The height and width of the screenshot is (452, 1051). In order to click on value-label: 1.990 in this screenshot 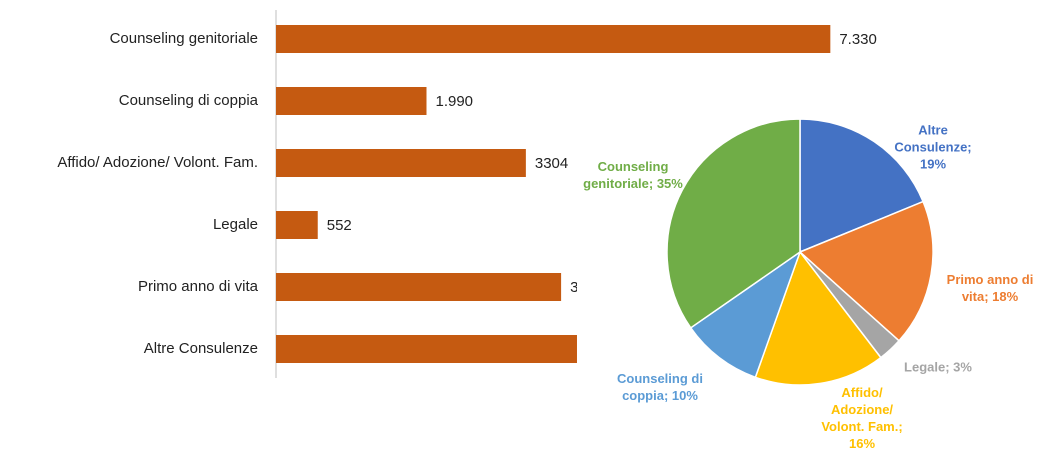, I will do `click(454, 101)`.